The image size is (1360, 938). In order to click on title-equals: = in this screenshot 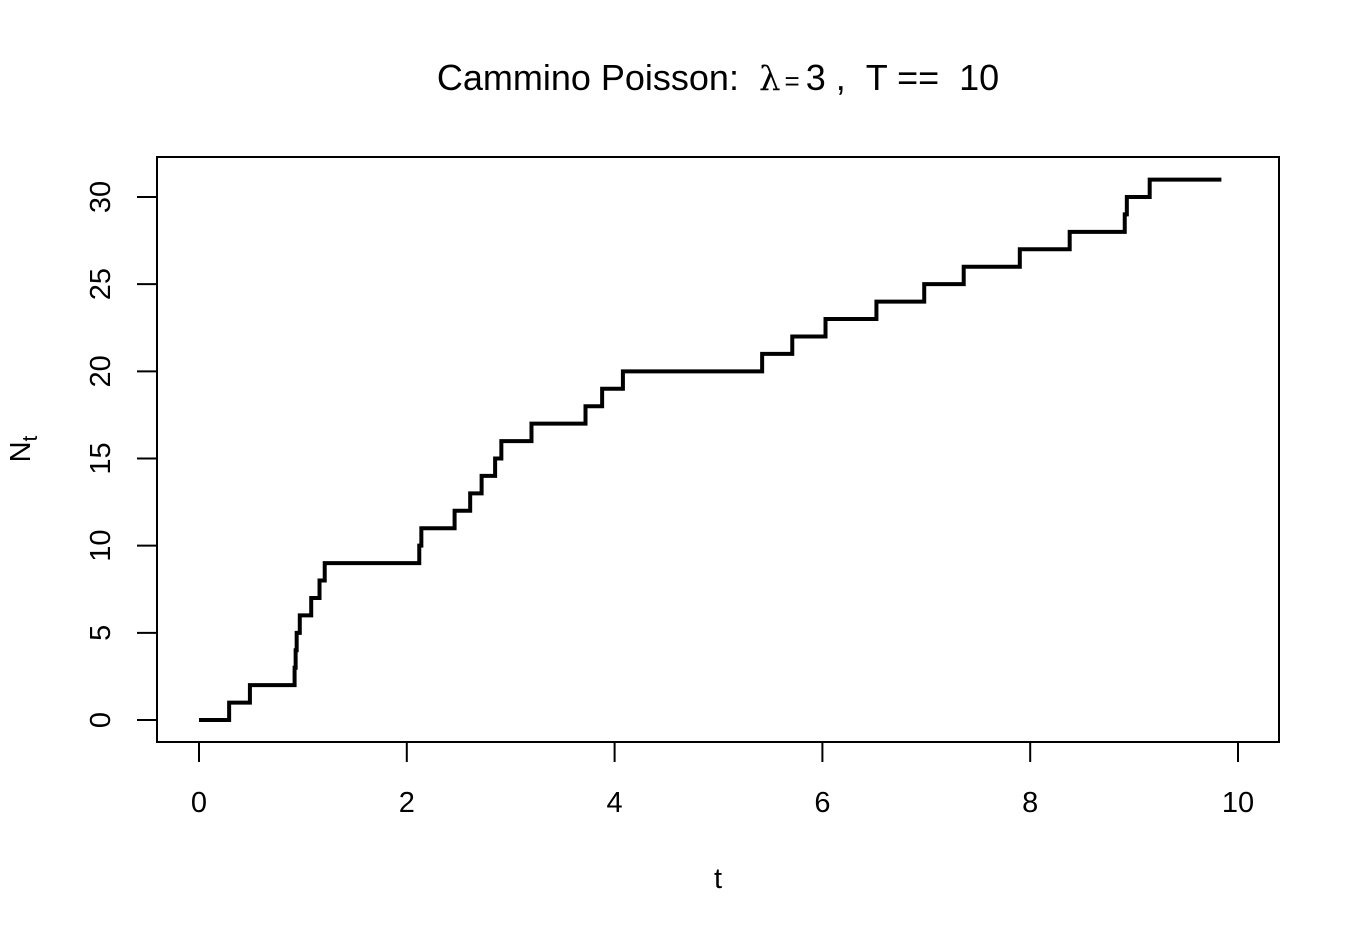, I will do `click(792, 81)`.